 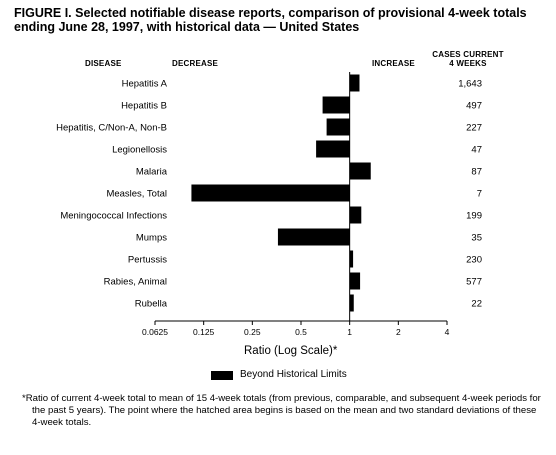 What do you see at coordinates (476, 304) in the screenshot?
I see `cases-value: 22` at bounding box center [476, 304].